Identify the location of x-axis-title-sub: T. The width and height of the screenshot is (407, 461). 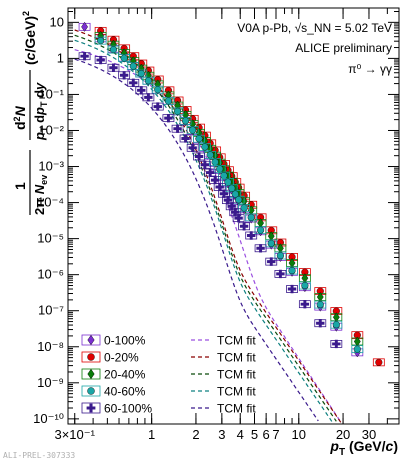
(342, 452).